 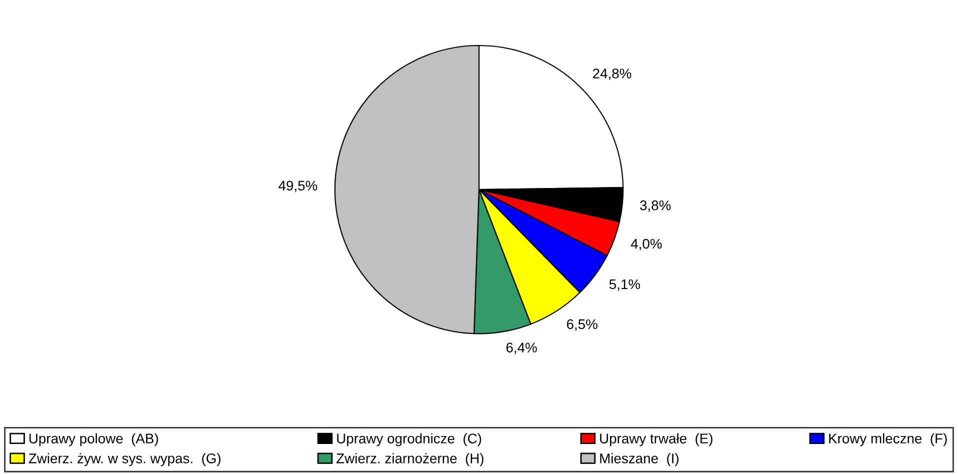 I want to click on legend-label: Zwierz. ziarnożerne (H), so click(x=410, y=459).